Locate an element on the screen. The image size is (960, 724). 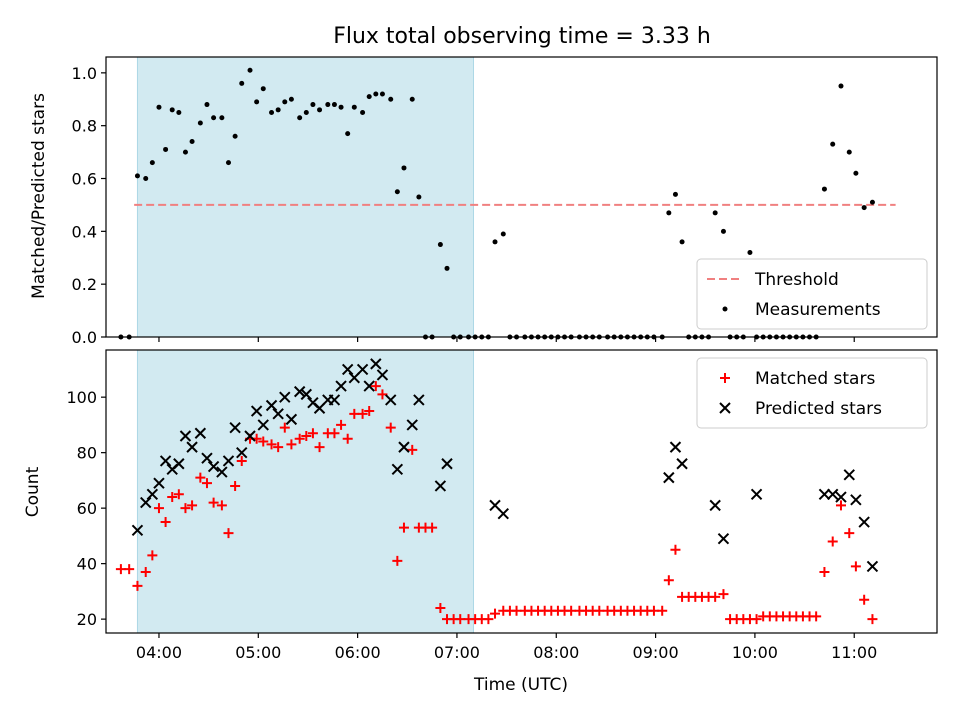
x-tick-label: 04:00 is located at coordinates (159, 652).